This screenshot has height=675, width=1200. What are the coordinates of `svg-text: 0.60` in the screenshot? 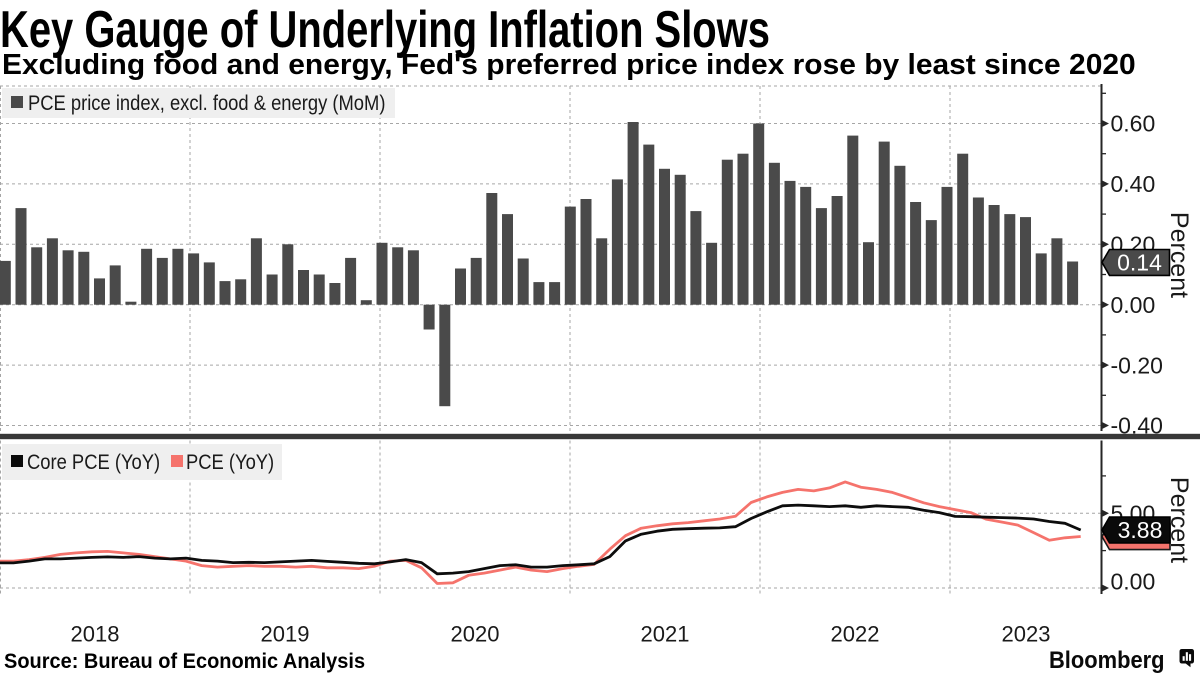 It's located at (1133, 124).